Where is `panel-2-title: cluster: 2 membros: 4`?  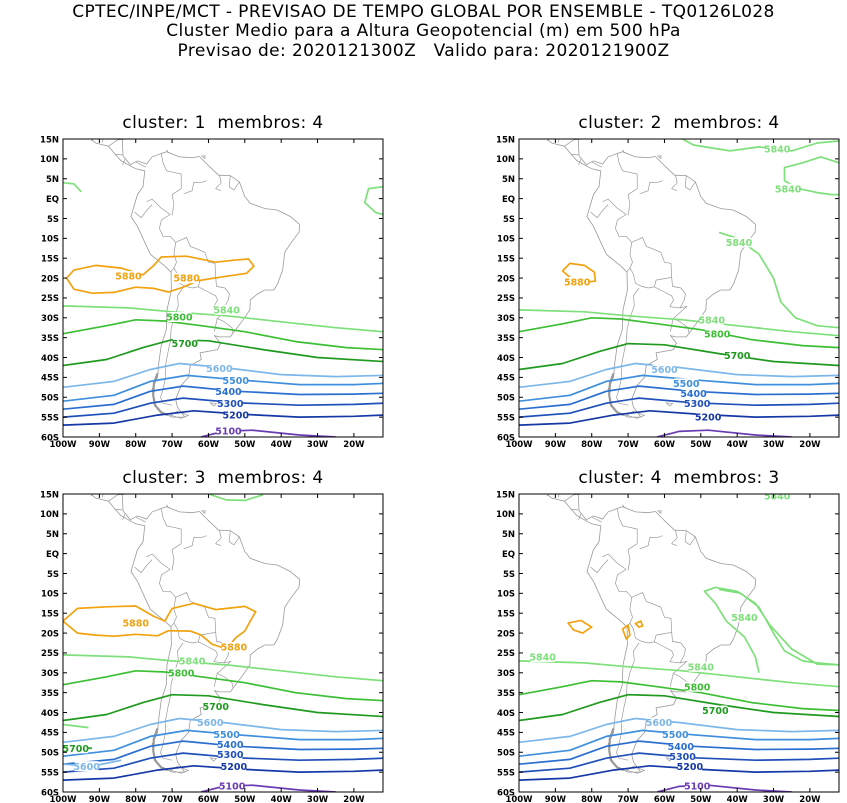 panel-2-title: cluster: 2 membros: 4 is located at coordinates (679, 123).